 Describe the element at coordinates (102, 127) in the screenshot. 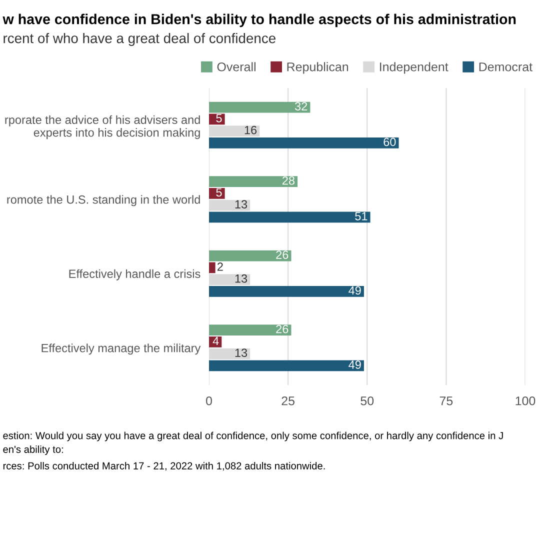

I see `y-tick-label: rporate the advice of his advisers and experts into his decision making` at that location.